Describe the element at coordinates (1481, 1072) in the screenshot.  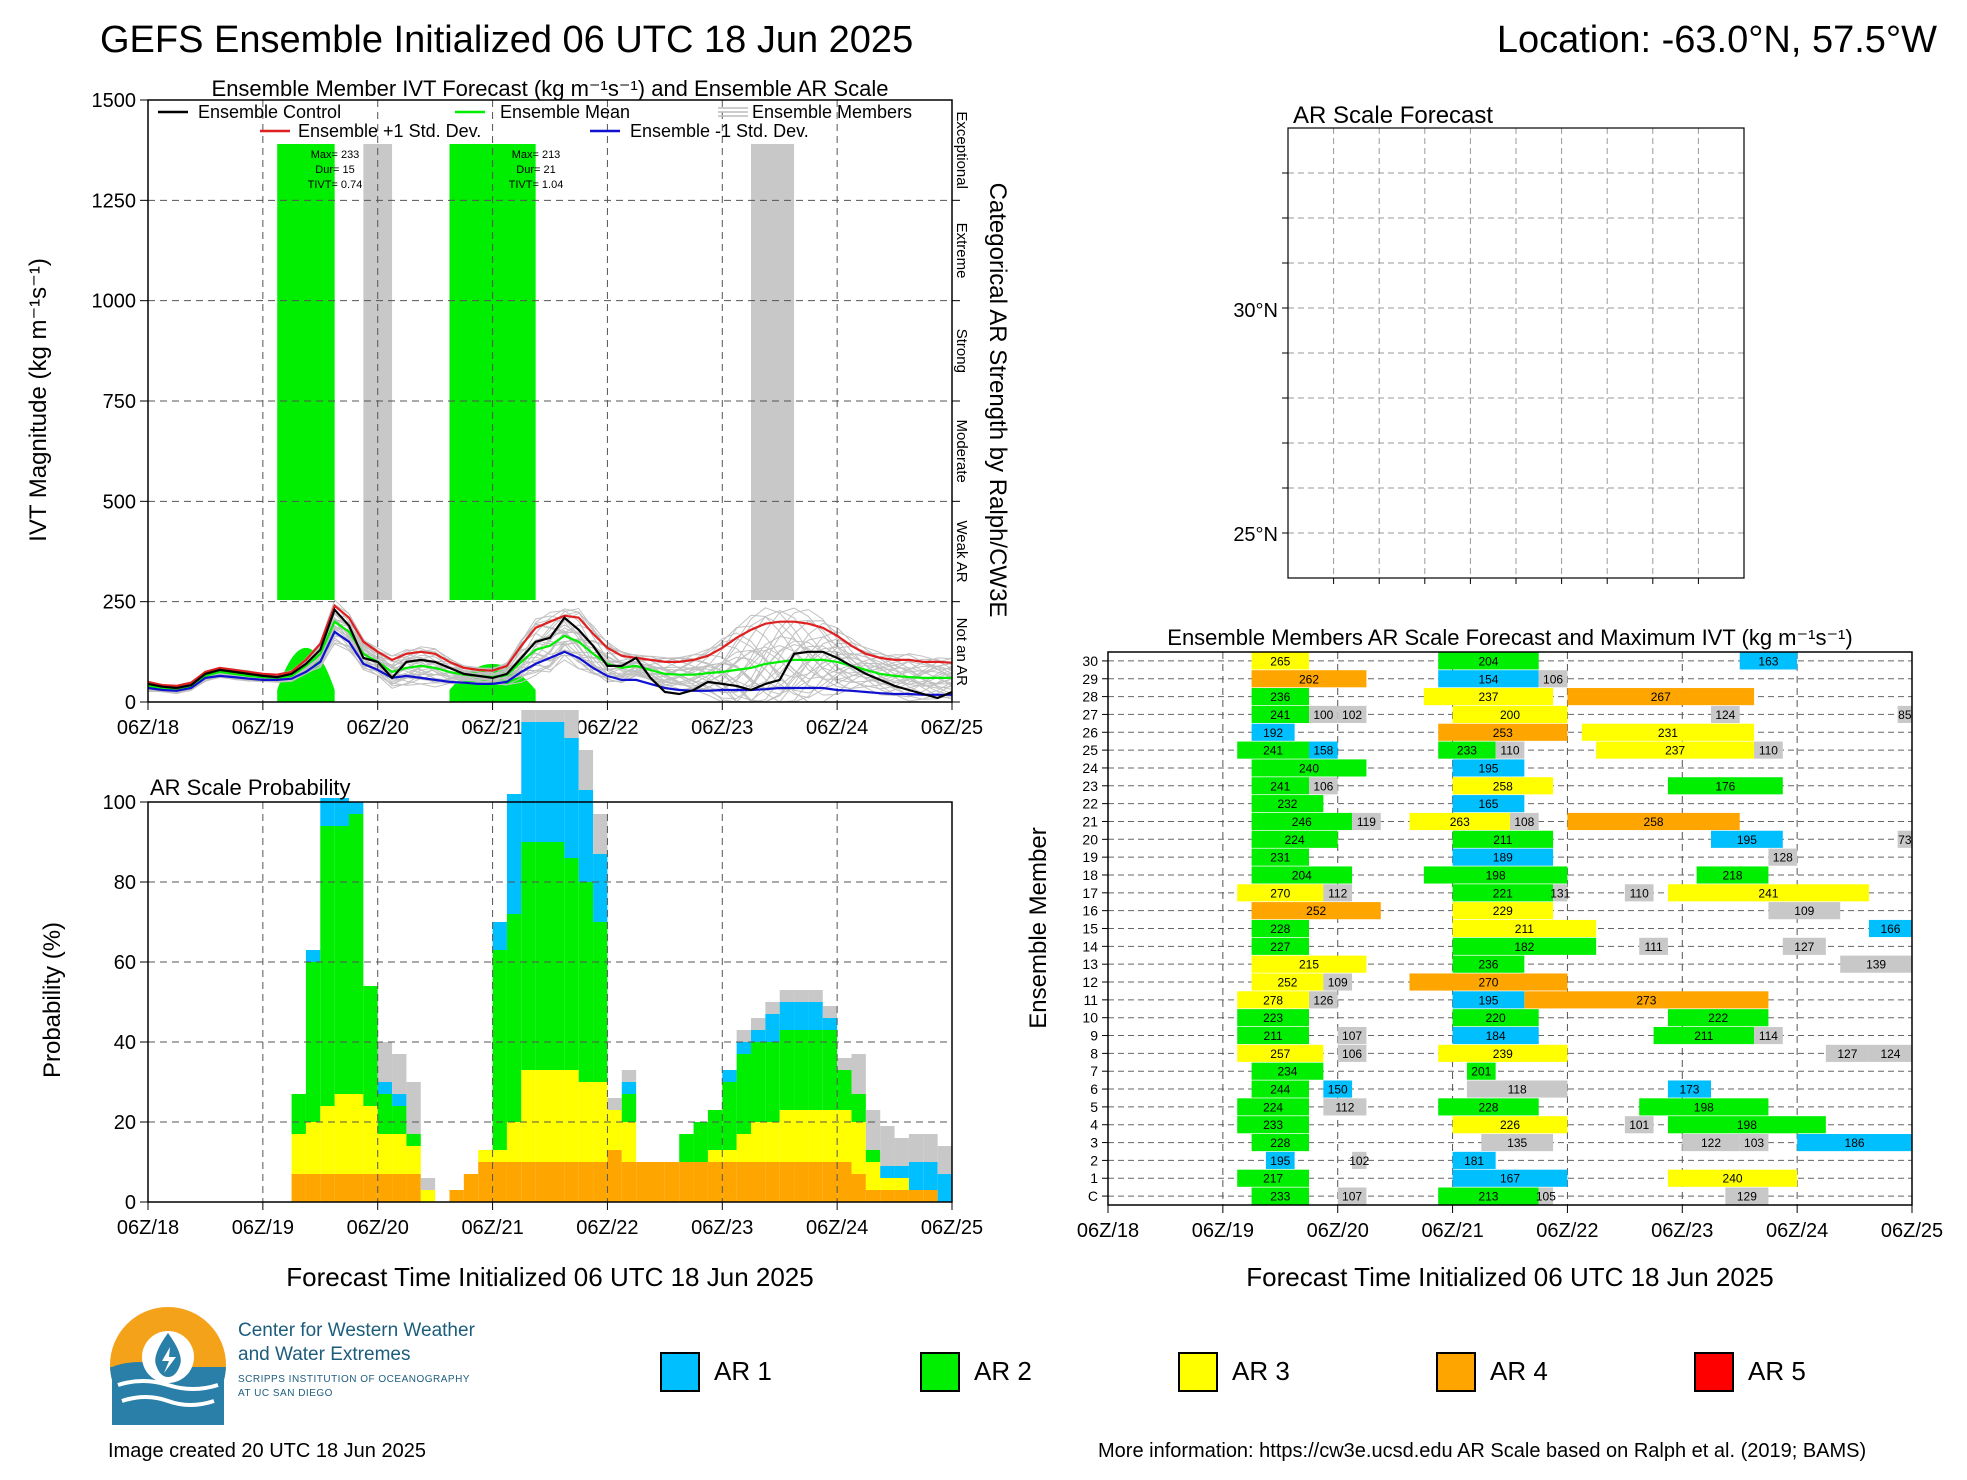
I see `member-max-ivt-label: 201` at that location.